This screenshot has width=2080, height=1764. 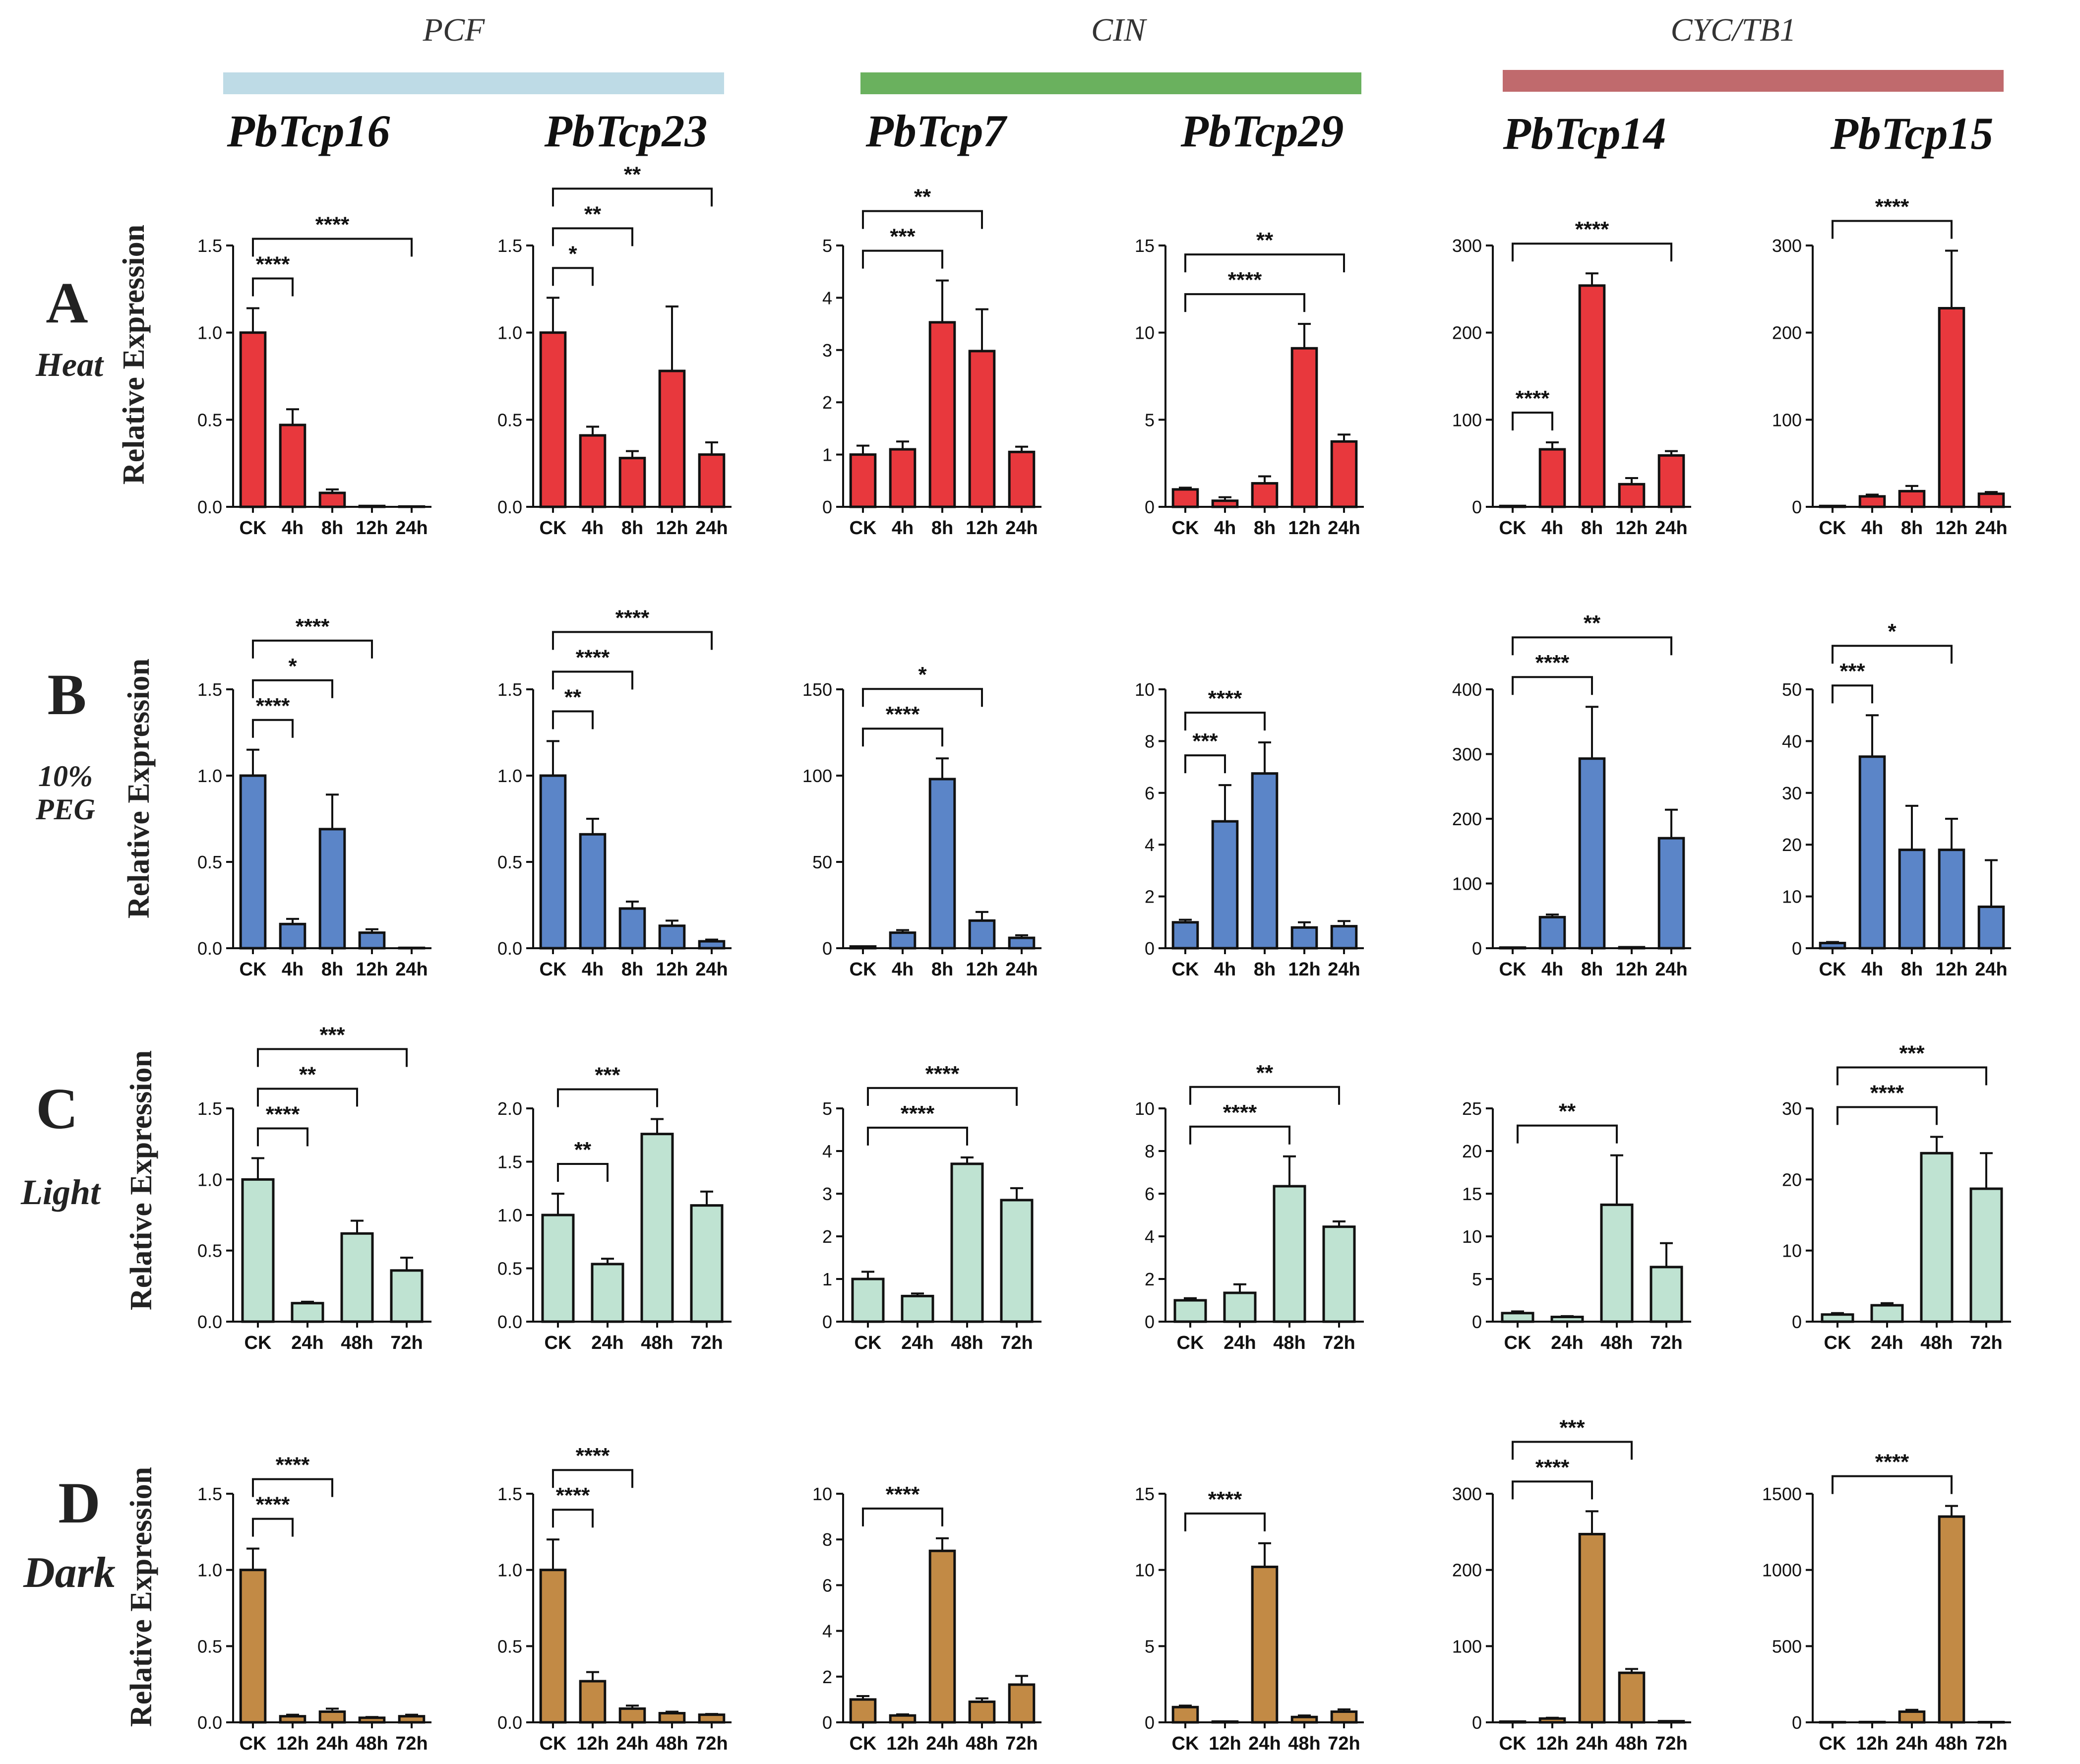 What do you see at coordinates (141, 1597) in the screenshot?
I see `y-axis-title-row-d: Relative Expression` at bounding box center [141, 1597].